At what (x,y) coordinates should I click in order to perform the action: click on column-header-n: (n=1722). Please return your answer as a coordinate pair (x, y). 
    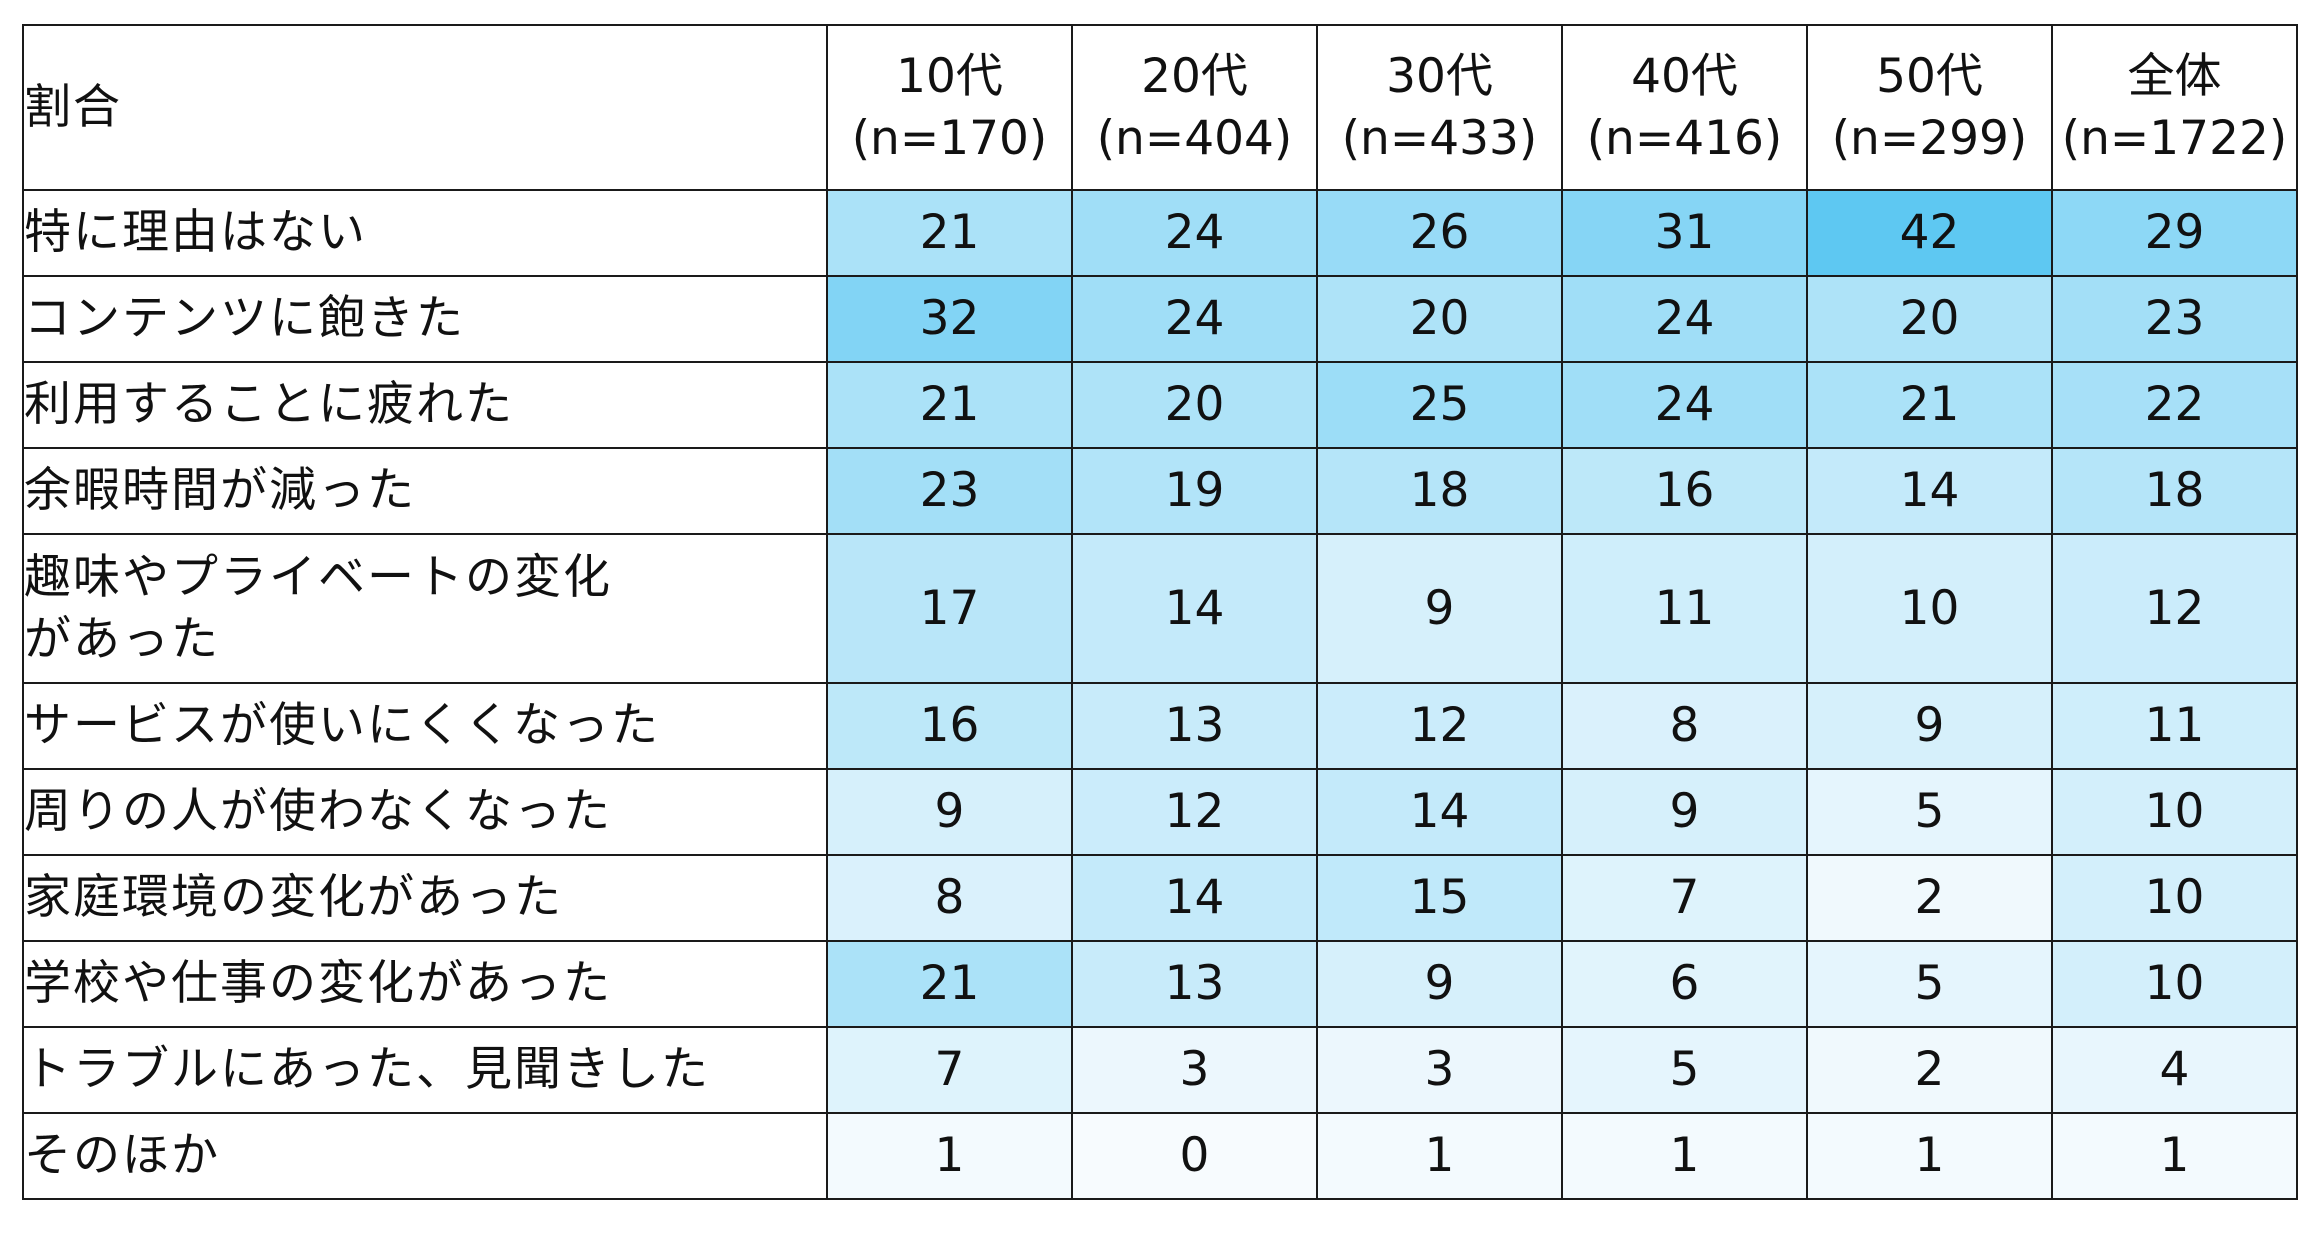
    Looking at the image, I should click on (2174, 138).